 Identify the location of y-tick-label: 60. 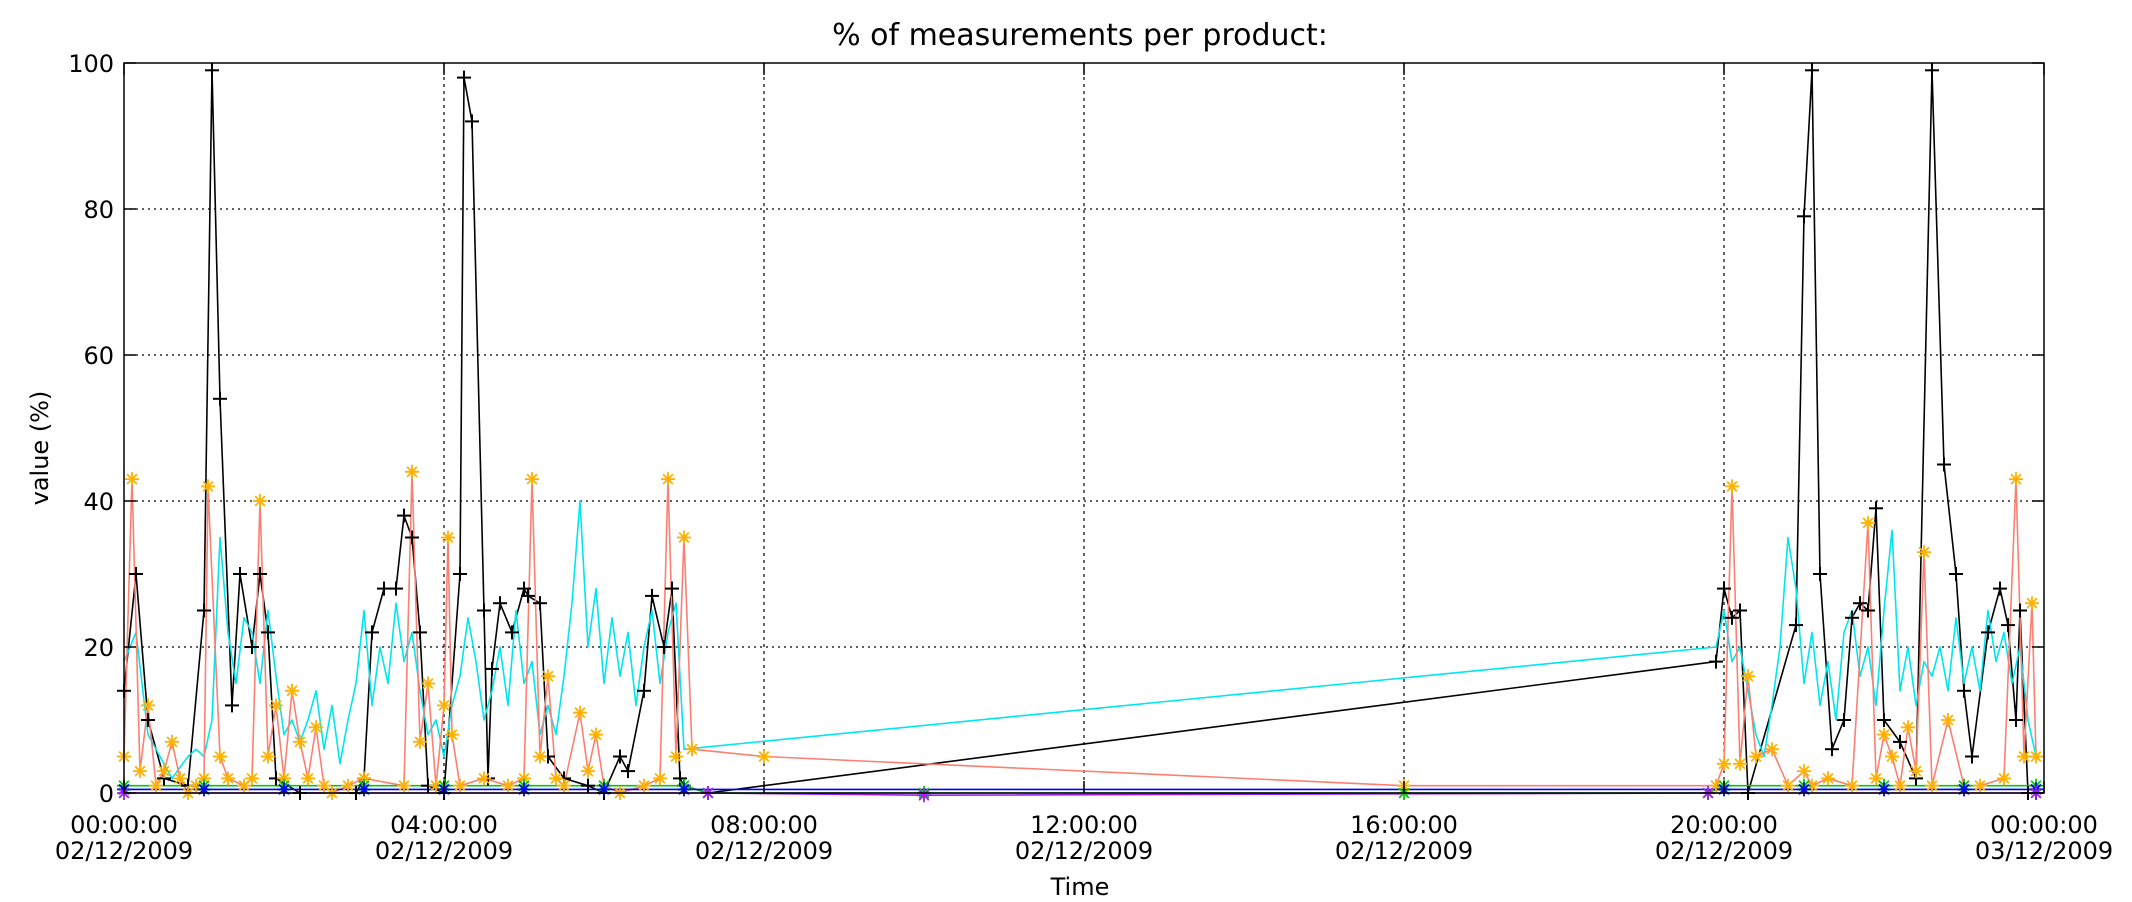
(98, 356).